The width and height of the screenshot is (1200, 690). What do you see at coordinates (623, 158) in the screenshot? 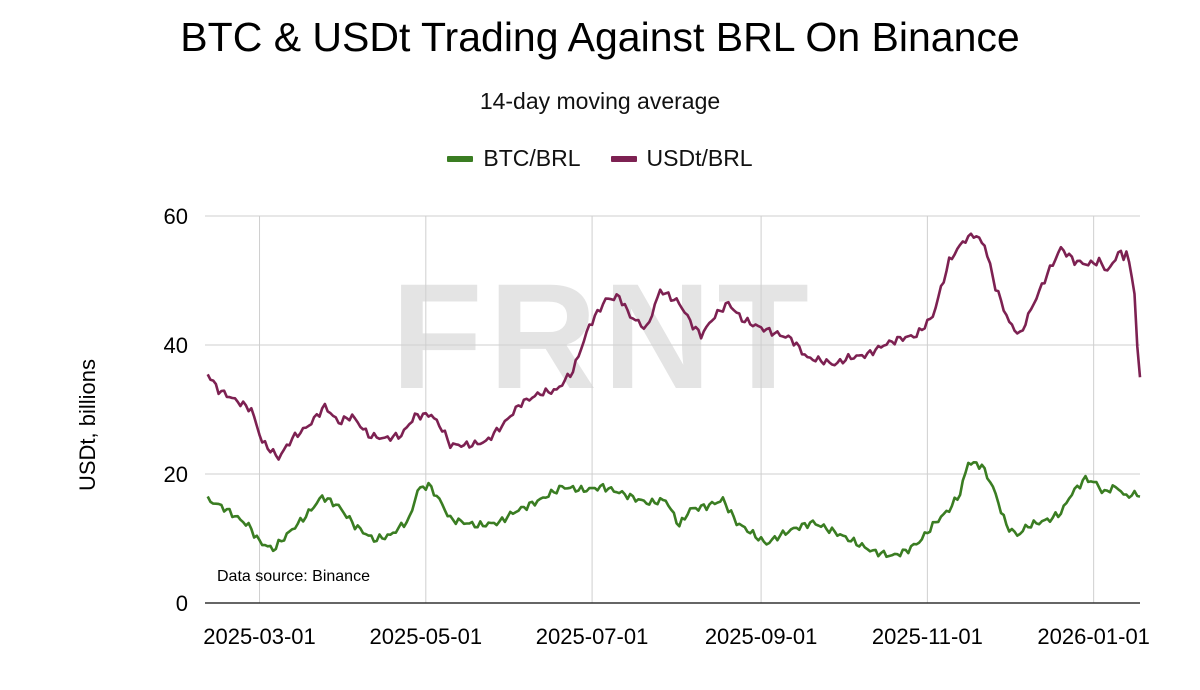
I see `legend-swatch-usdt` at bounding box center [623, 158].